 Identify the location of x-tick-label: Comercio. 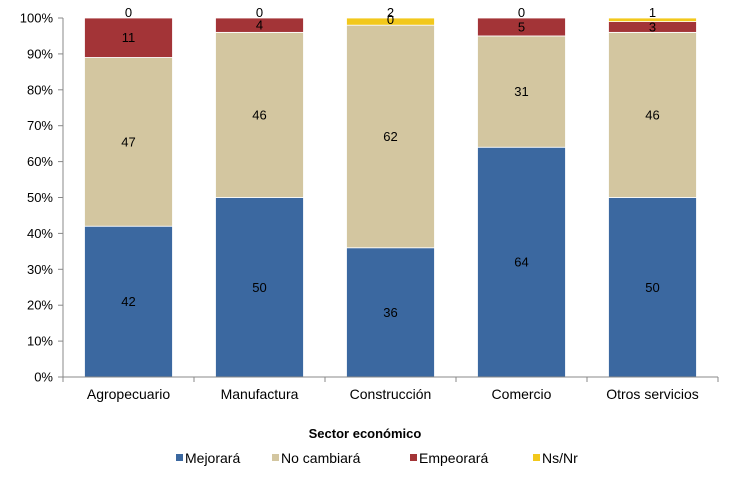
(522, 394).